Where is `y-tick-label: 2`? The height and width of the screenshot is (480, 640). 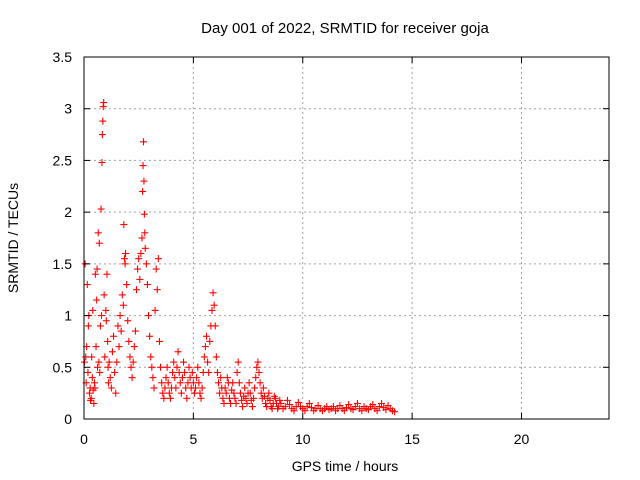
y-tick-label: 2 is located at coordinates (68, 212).